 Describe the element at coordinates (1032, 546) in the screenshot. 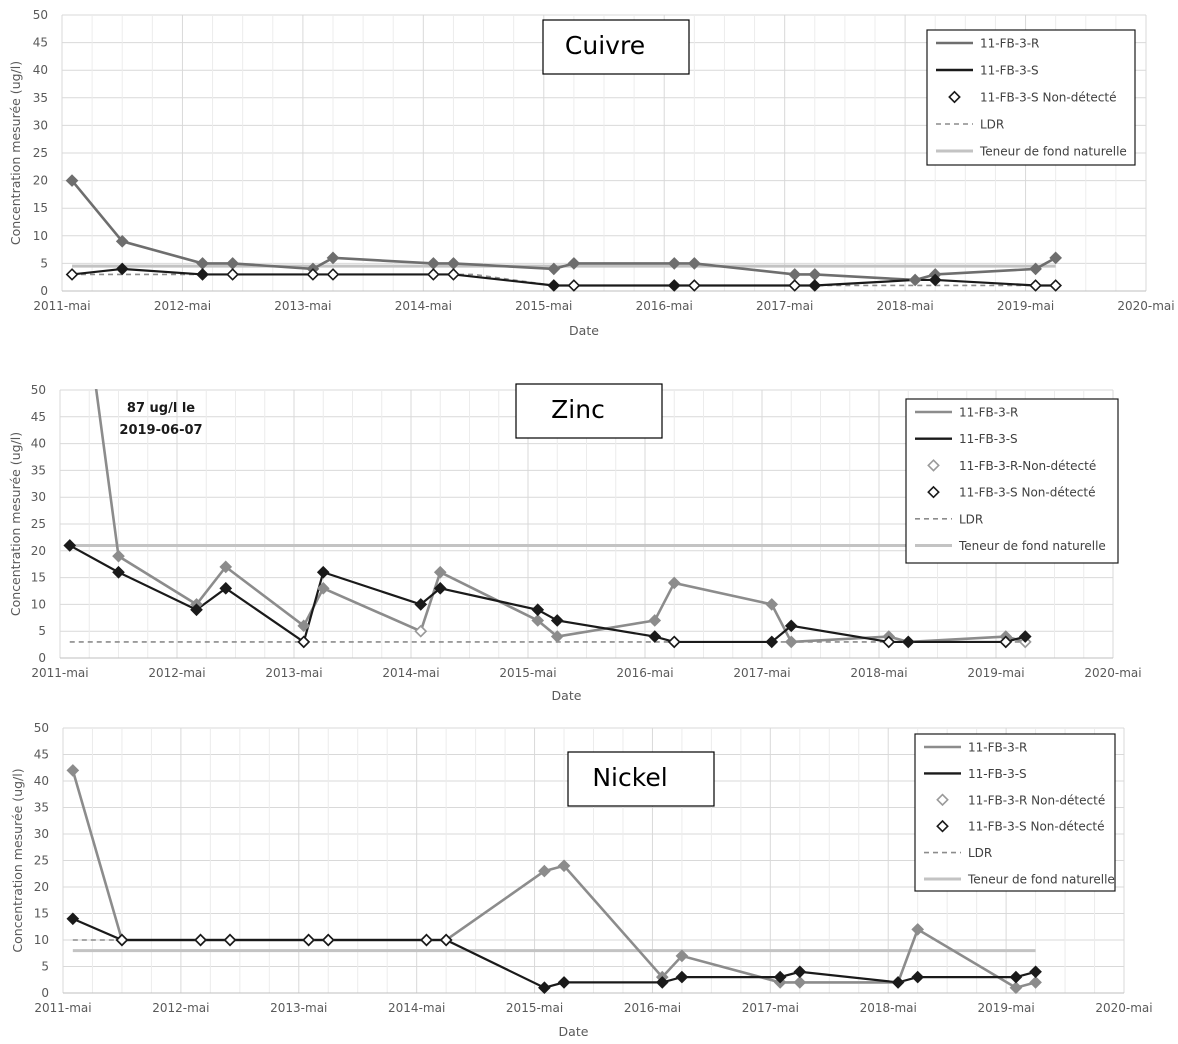

I see `legend-label: Teneur de fond naturelle` at that location.